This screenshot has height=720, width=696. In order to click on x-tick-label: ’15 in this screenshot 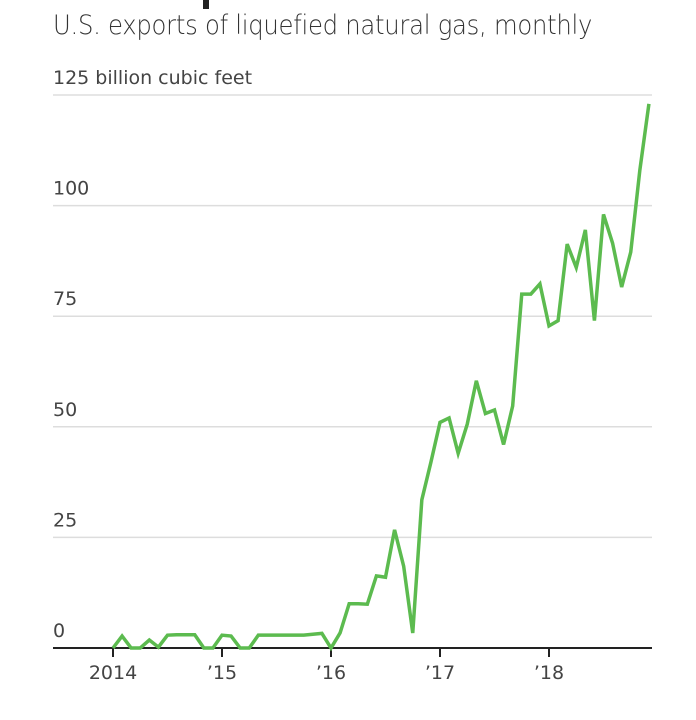, I will do `click(222, 673)`.